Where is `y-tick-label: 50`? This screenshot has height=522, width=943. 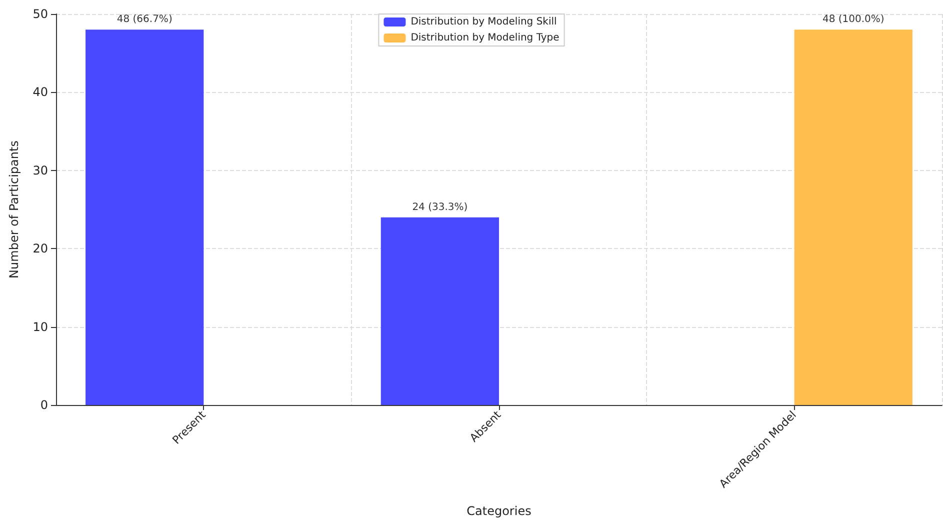
y-tick-label: 50 is located at coordinates (40, 14).